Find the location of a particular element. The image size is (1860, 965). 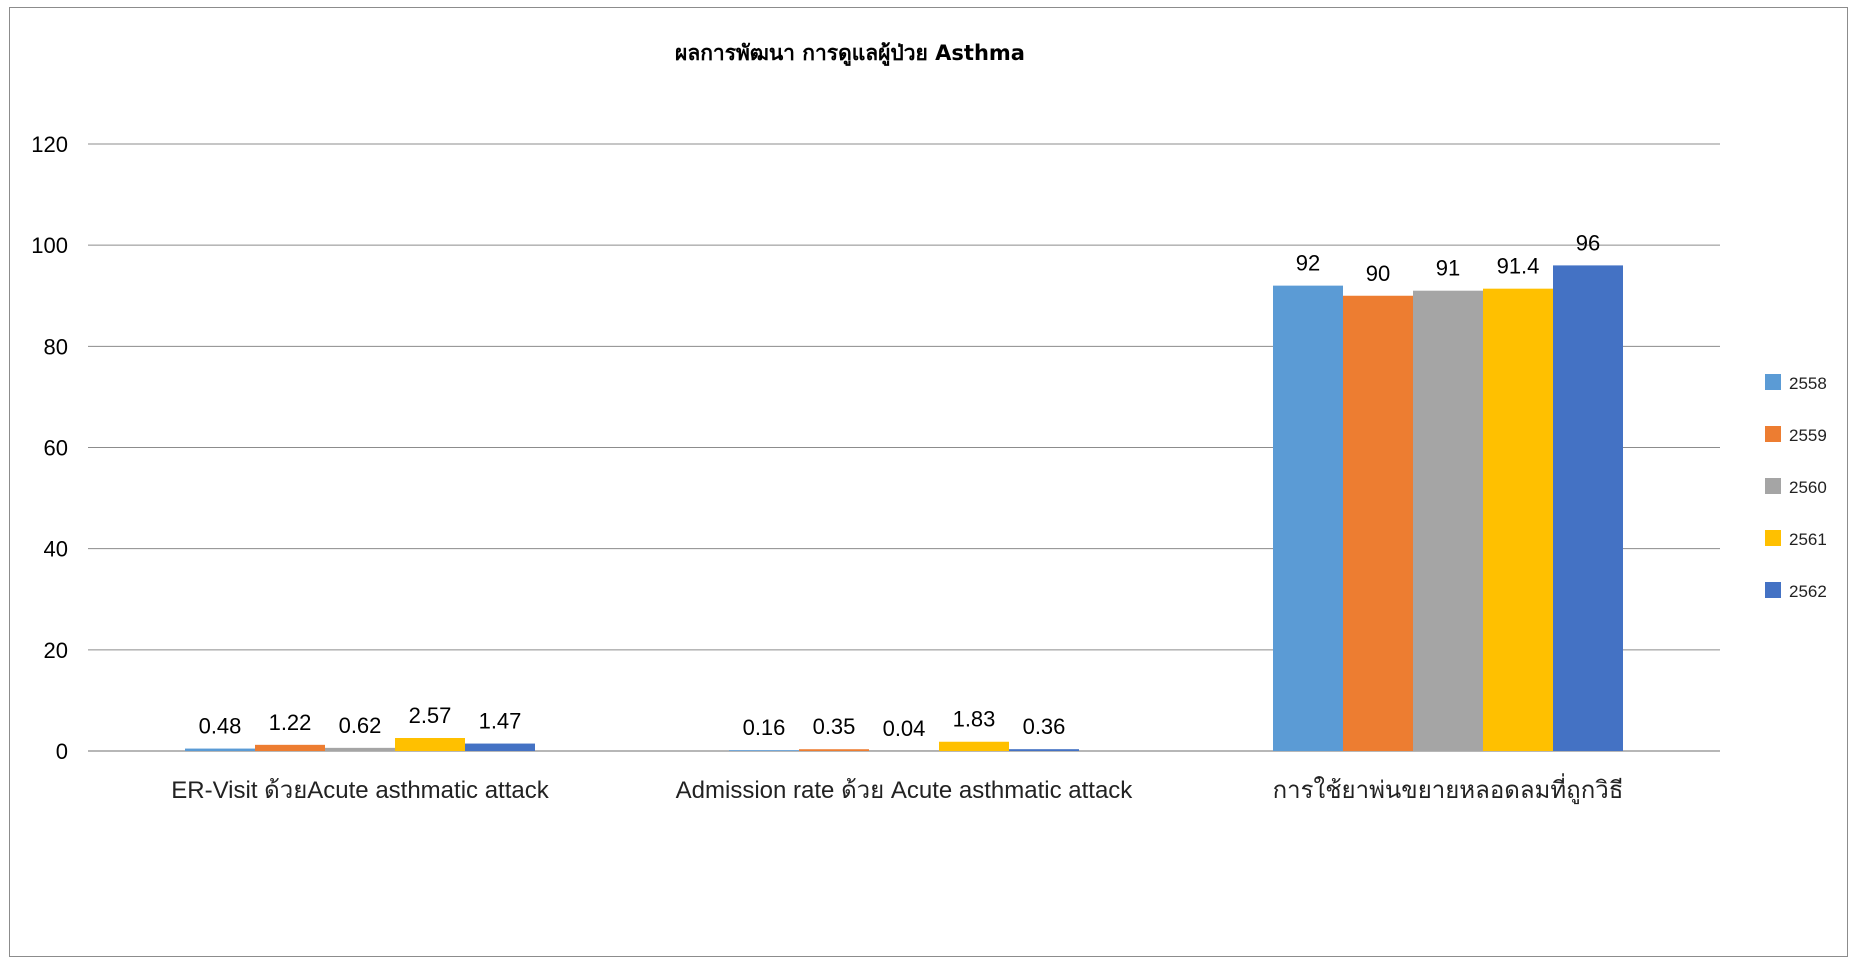

legend-label: 2562 is located at coordinates (1808, 591).